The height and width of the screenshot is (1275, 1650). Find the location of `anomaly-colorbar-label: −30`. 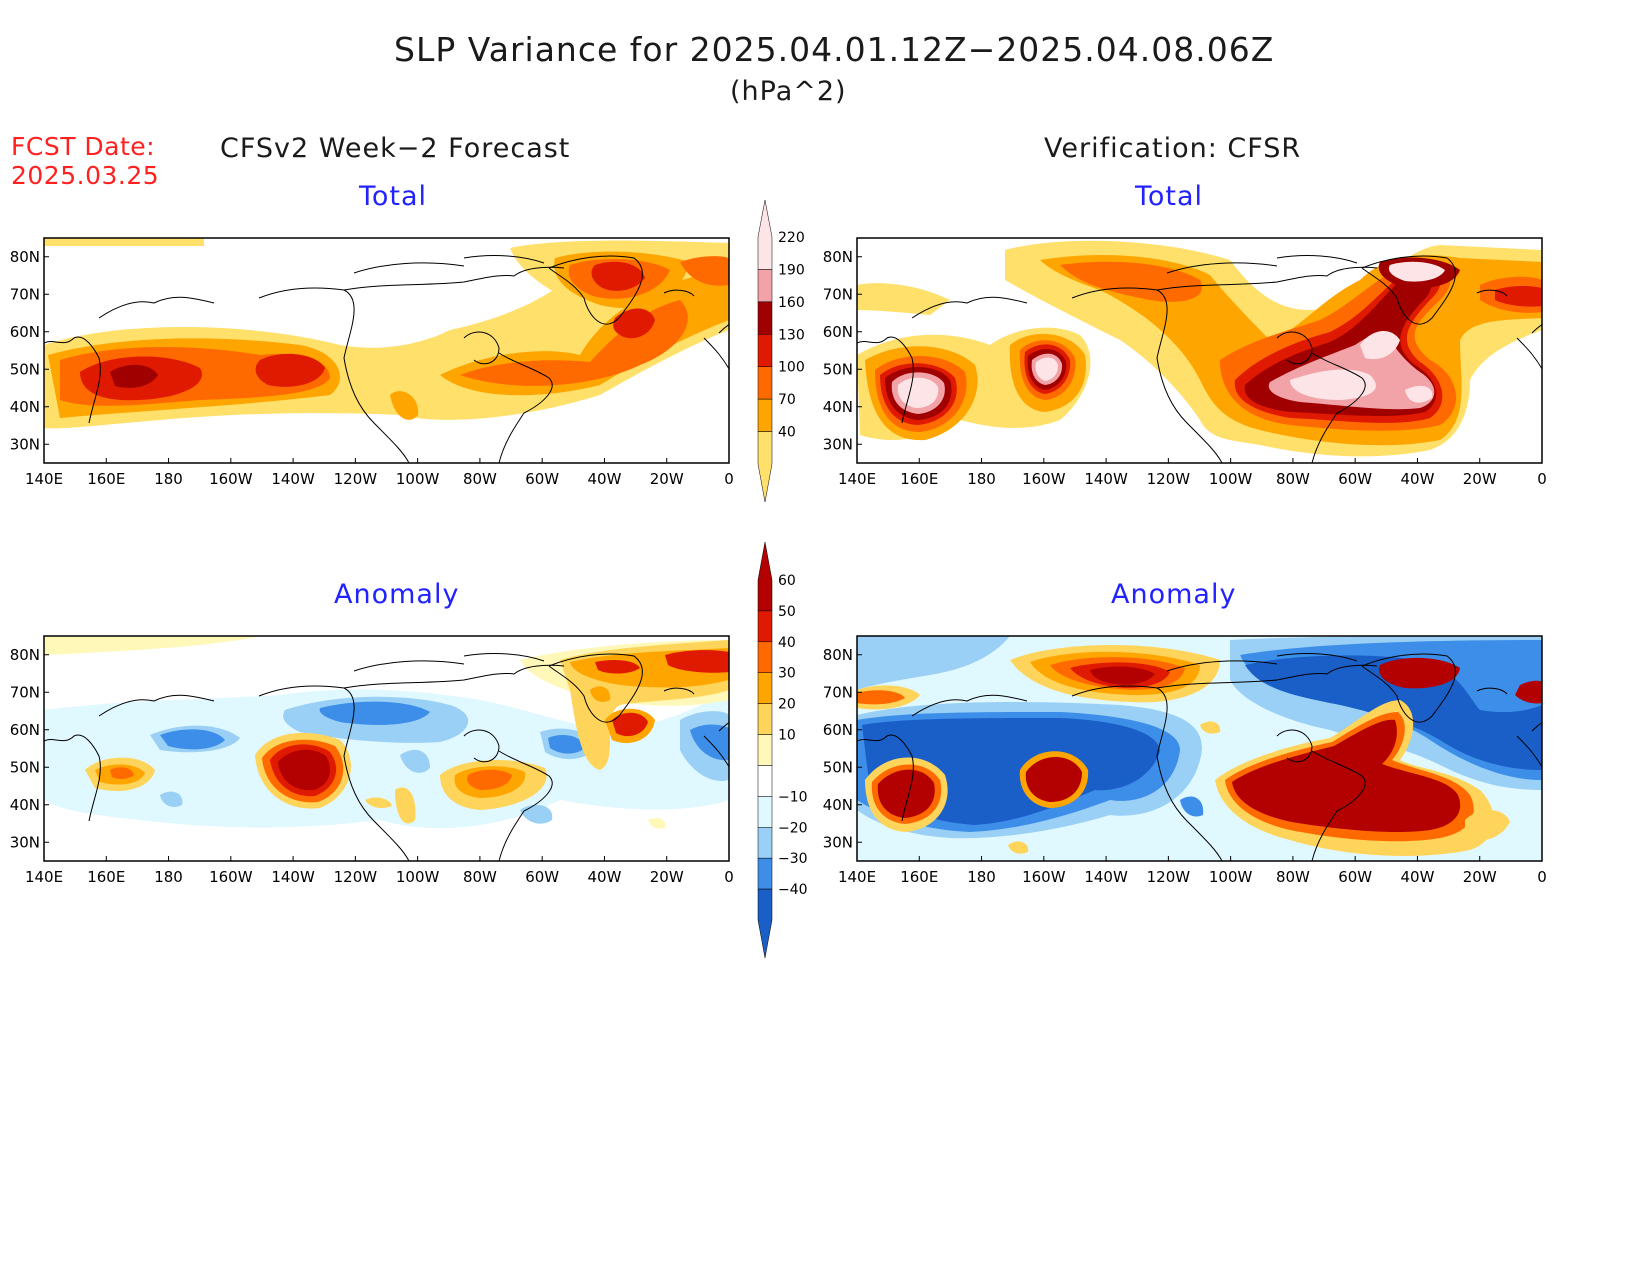

anomaly-colorbar-label: −30 is located at coordinates (793, 859).